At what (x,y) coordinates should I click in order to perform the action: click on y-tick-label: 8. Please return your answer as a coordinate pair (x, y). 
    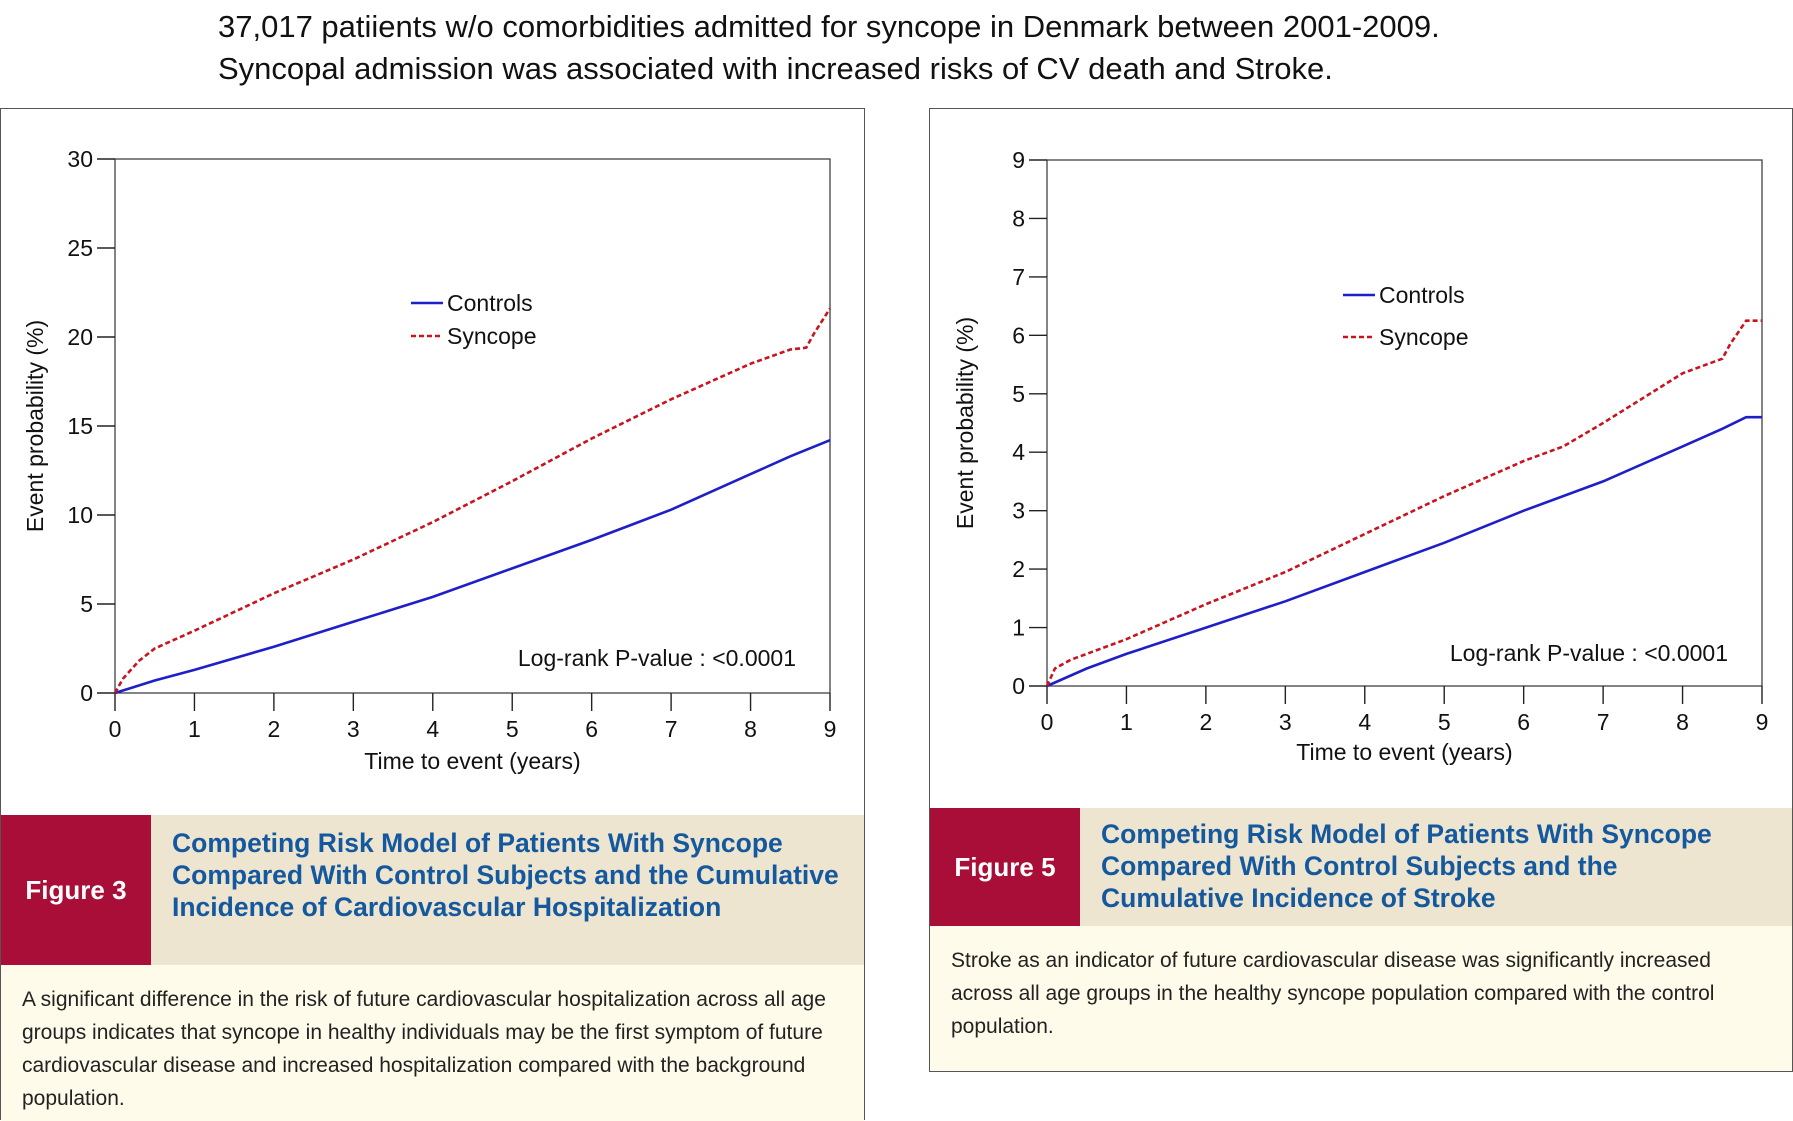
    Looking at the image, I should click on (1018, 218).